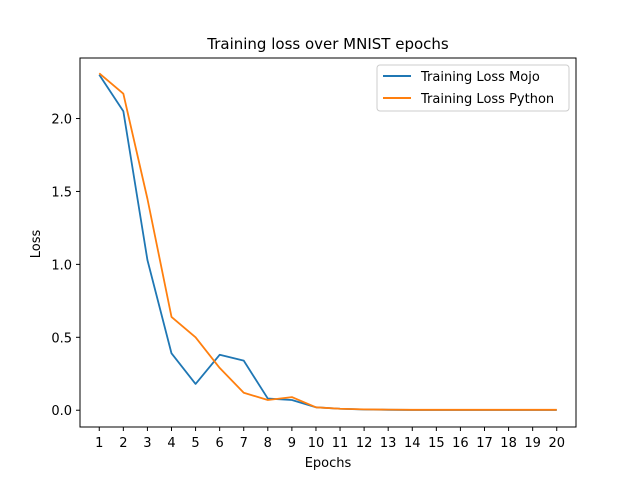 This screenshot has height=480, width=640. Describe the element at coordinates (268, 443) in the screenshot. I see `x-tick-label: 8` at that location.